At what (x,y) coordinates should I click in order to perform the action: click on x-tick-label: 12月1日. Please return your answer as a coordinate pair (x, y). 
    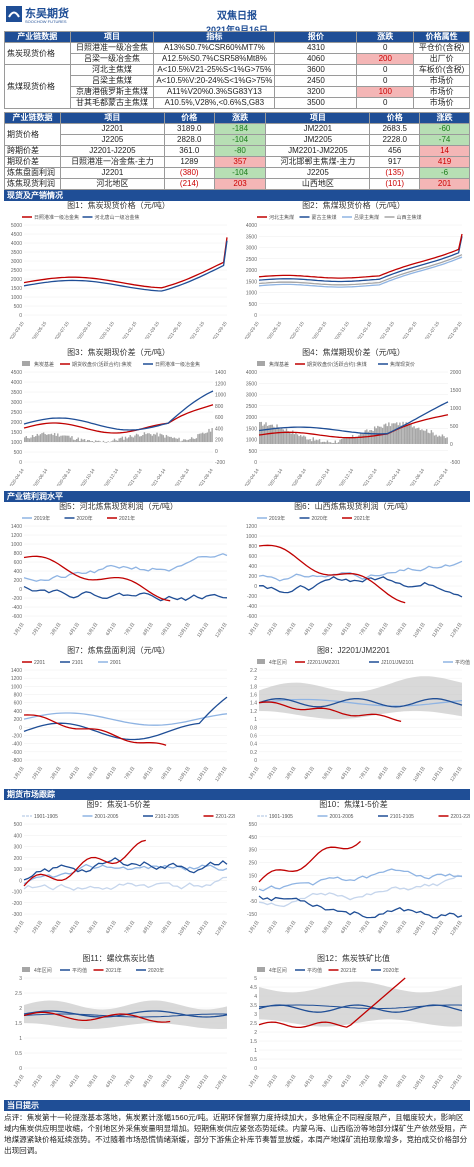
    Looking at the image, I should click on (456, 630).